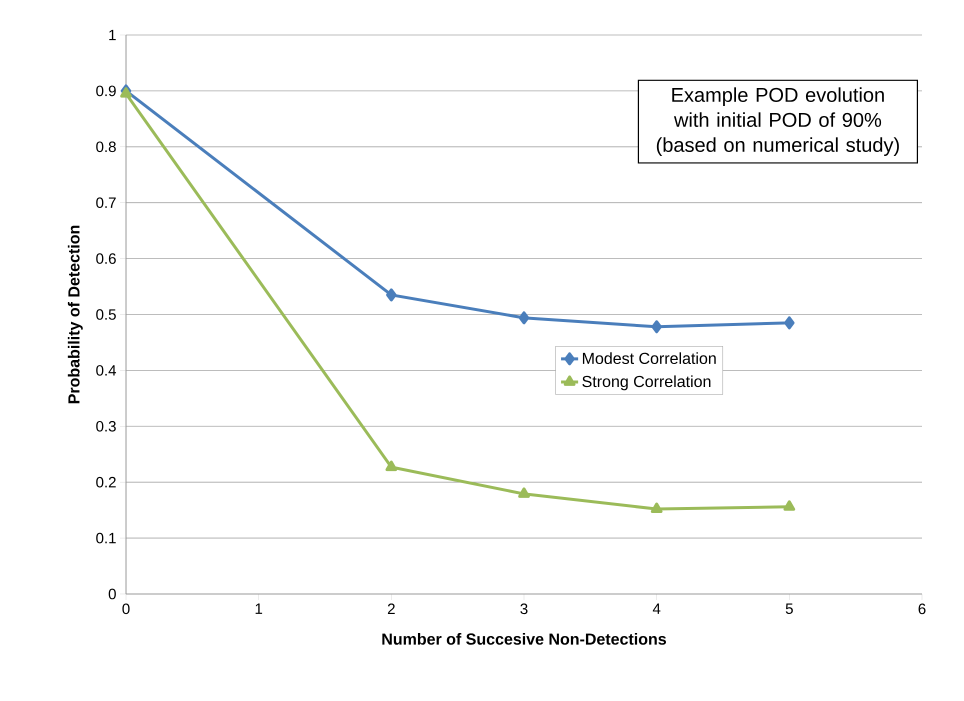 The width and height of the screenshot is (964, 701). I want to click on y-tick-label: 0.9, so click(106, 91).